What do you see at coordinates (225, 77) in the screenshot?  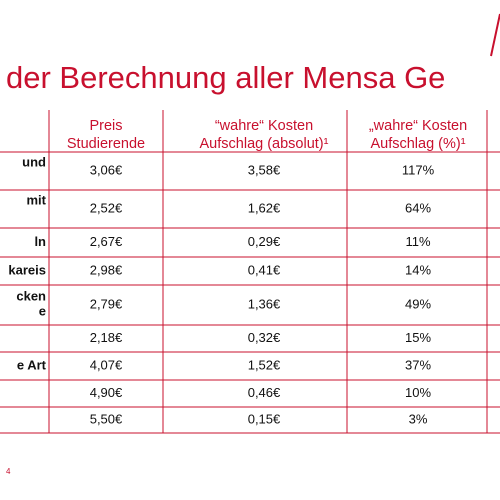 I see `slide-title: der Berechnung aller Mensa Ge` at bounding box center [225, 77].